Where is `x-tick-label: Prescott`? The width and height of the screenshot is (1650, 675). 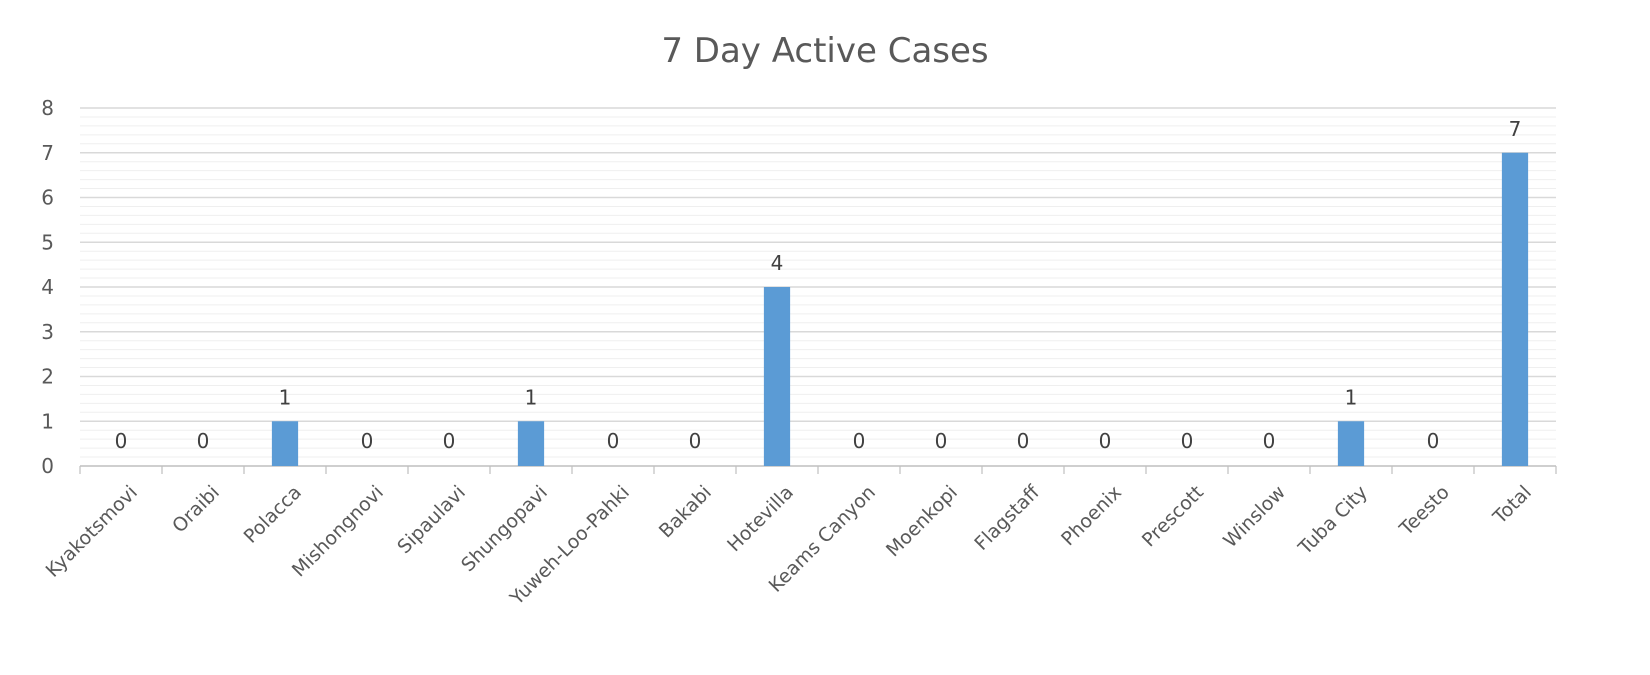
x-tick-label: Prescott is located at coordinates (1173, 516).